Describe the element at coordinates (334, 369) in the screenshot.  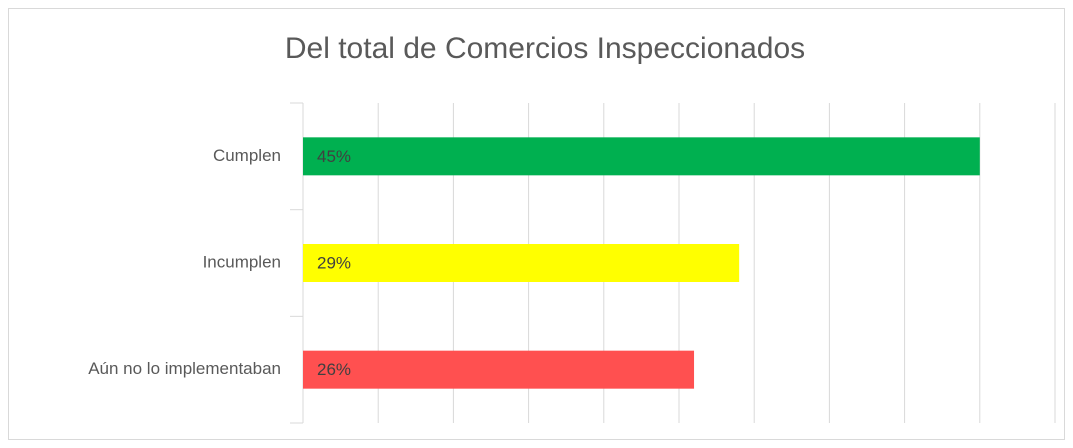
I see `data-label: 26%` at that location.